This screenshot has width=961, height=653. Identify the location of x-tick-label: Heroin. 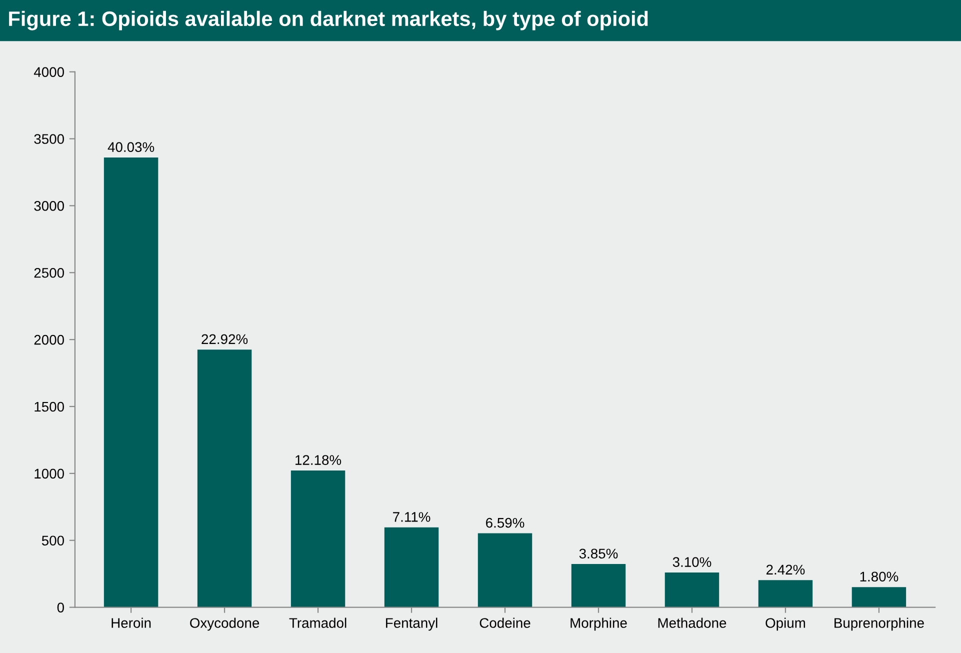
(131, 623).